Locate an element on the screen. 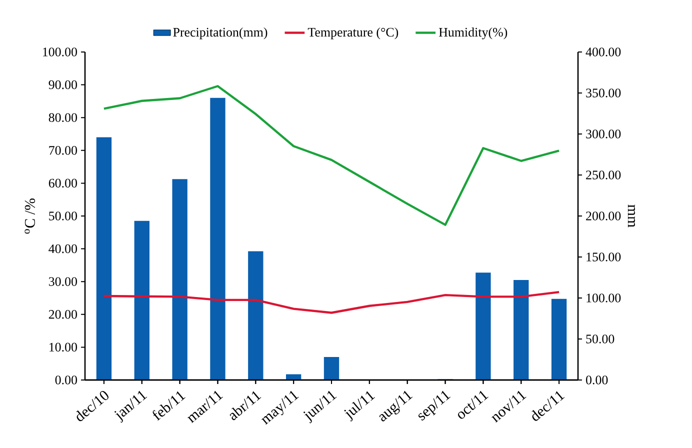 Image resolution: width=692 pixels, height=448 pixels. y-tick-label: 60.00 is located at coordinates (62, 183).